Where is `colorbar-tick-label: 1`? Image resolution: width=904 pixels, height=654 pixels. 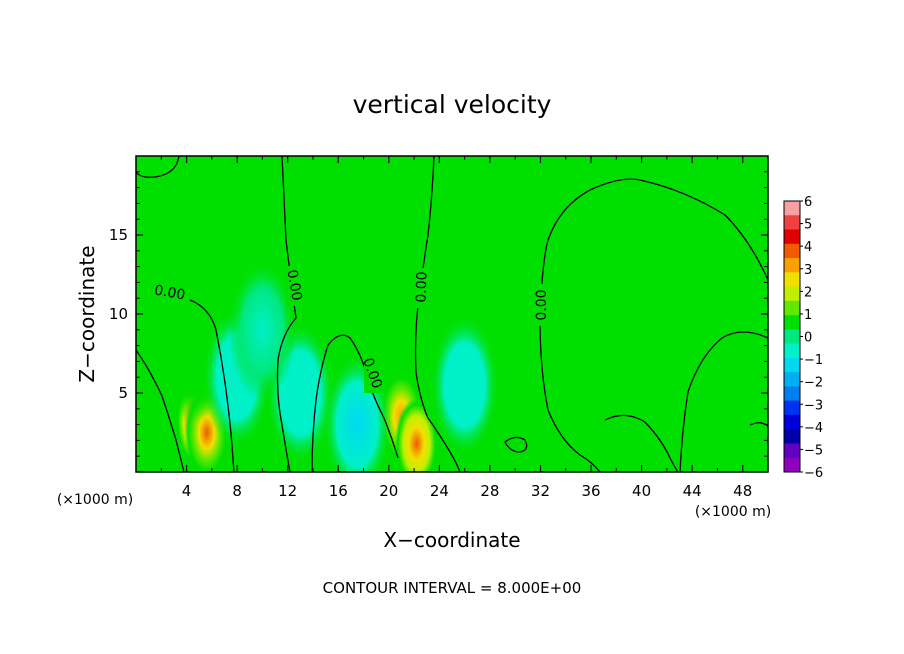 colorbar-tick-label: 1 is located at coordinates (808, 315).